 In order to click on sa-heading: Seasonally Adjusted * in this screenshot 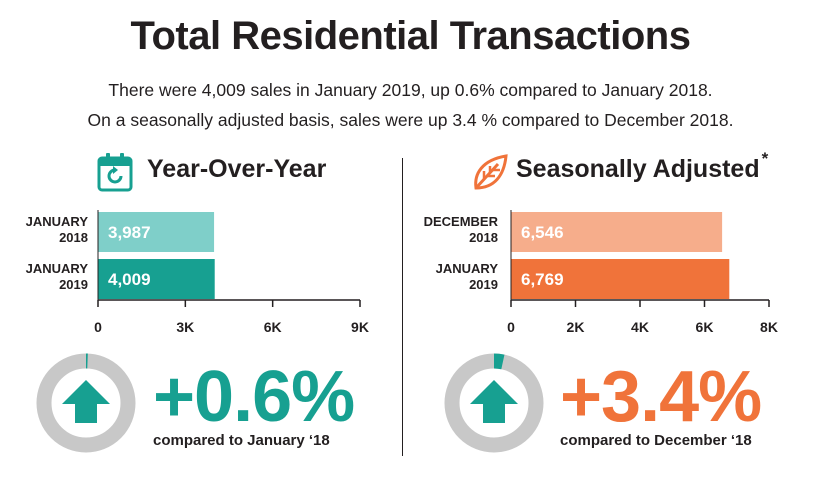, I will do `click(642, 166)`.